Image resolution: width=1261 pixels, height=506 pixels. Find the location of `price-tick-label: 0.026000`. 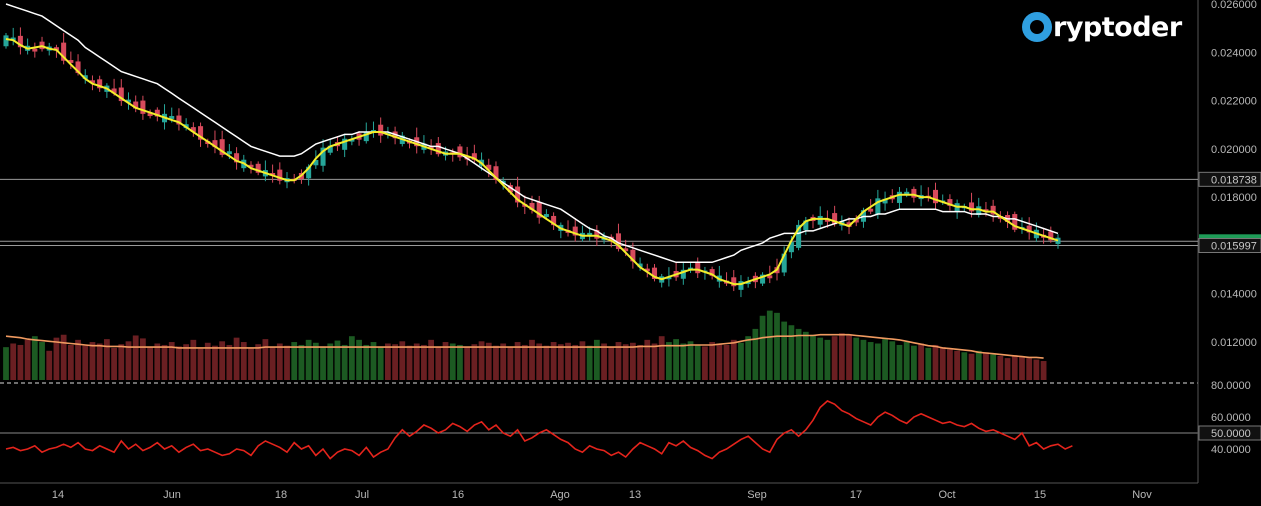

price-tick-label: 0.026000 is located at coordinates (1234, 5).